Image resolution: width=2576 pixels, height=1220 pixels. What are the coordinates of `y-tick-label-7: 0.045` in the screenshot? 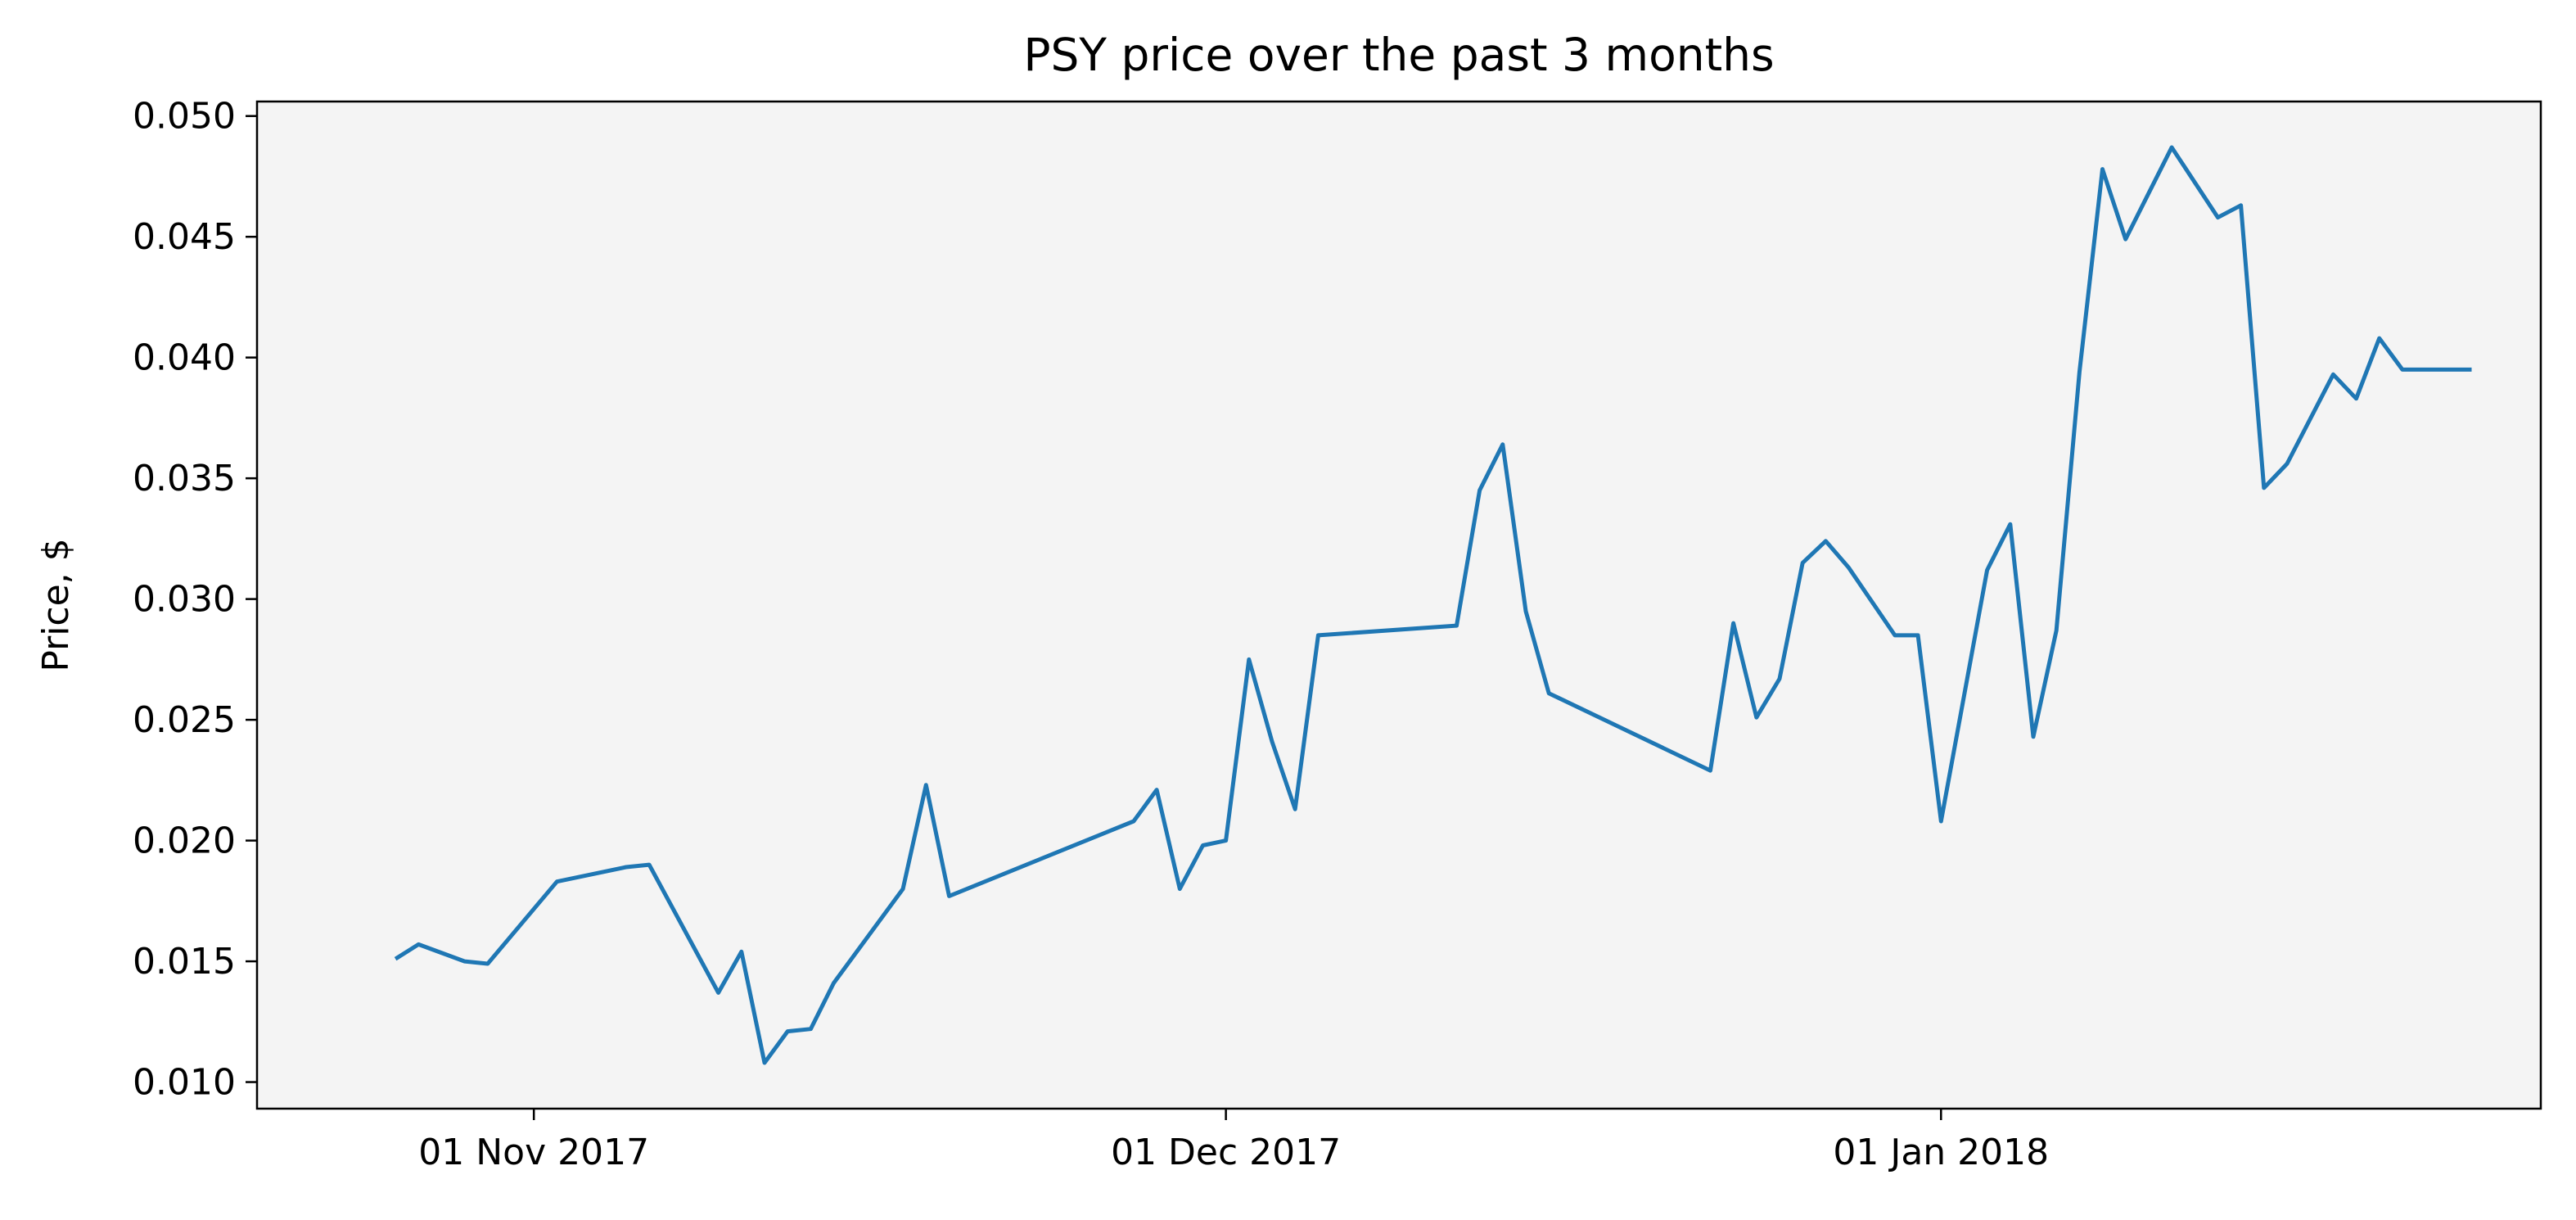 It's located at (184, 237).